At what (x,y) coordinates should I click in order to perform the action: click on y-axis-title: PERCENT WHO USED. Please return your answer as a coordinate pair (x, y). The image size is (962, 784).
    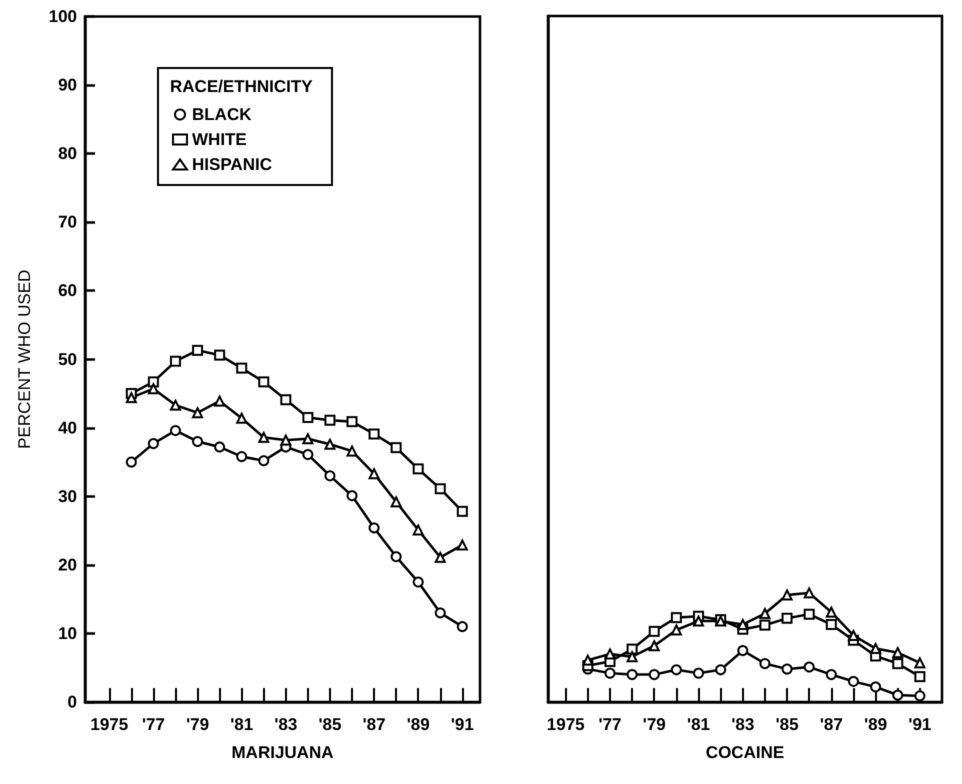
    Looking at the image, I should click on (24, 359).